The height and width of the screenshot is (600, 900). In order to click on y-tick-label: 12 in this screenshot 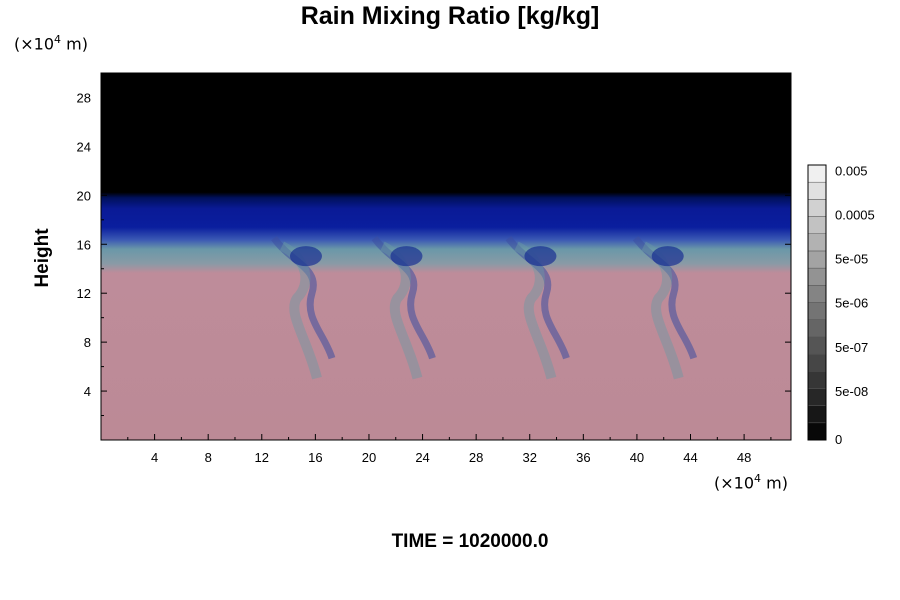, I will do `click(84, 293)`.